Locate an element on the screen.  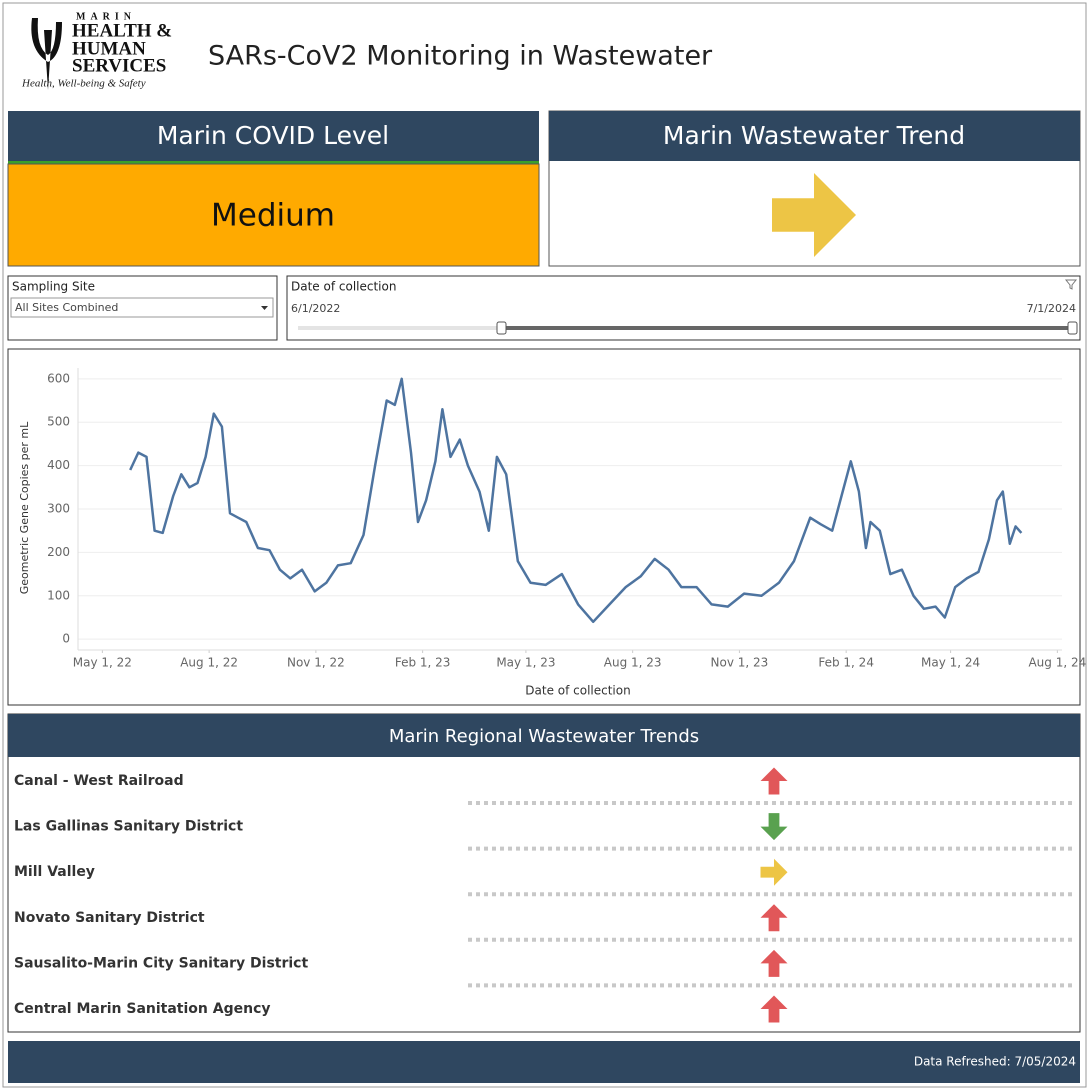
filter-icon is located at coordinates (1071, 284).